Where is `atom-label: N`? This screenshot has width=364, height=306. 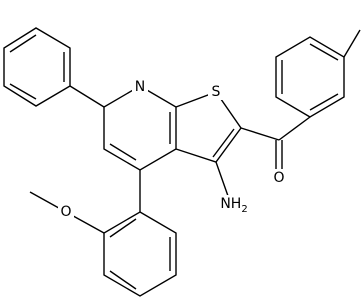
atom-label: N is located at coordinates (140, 87).